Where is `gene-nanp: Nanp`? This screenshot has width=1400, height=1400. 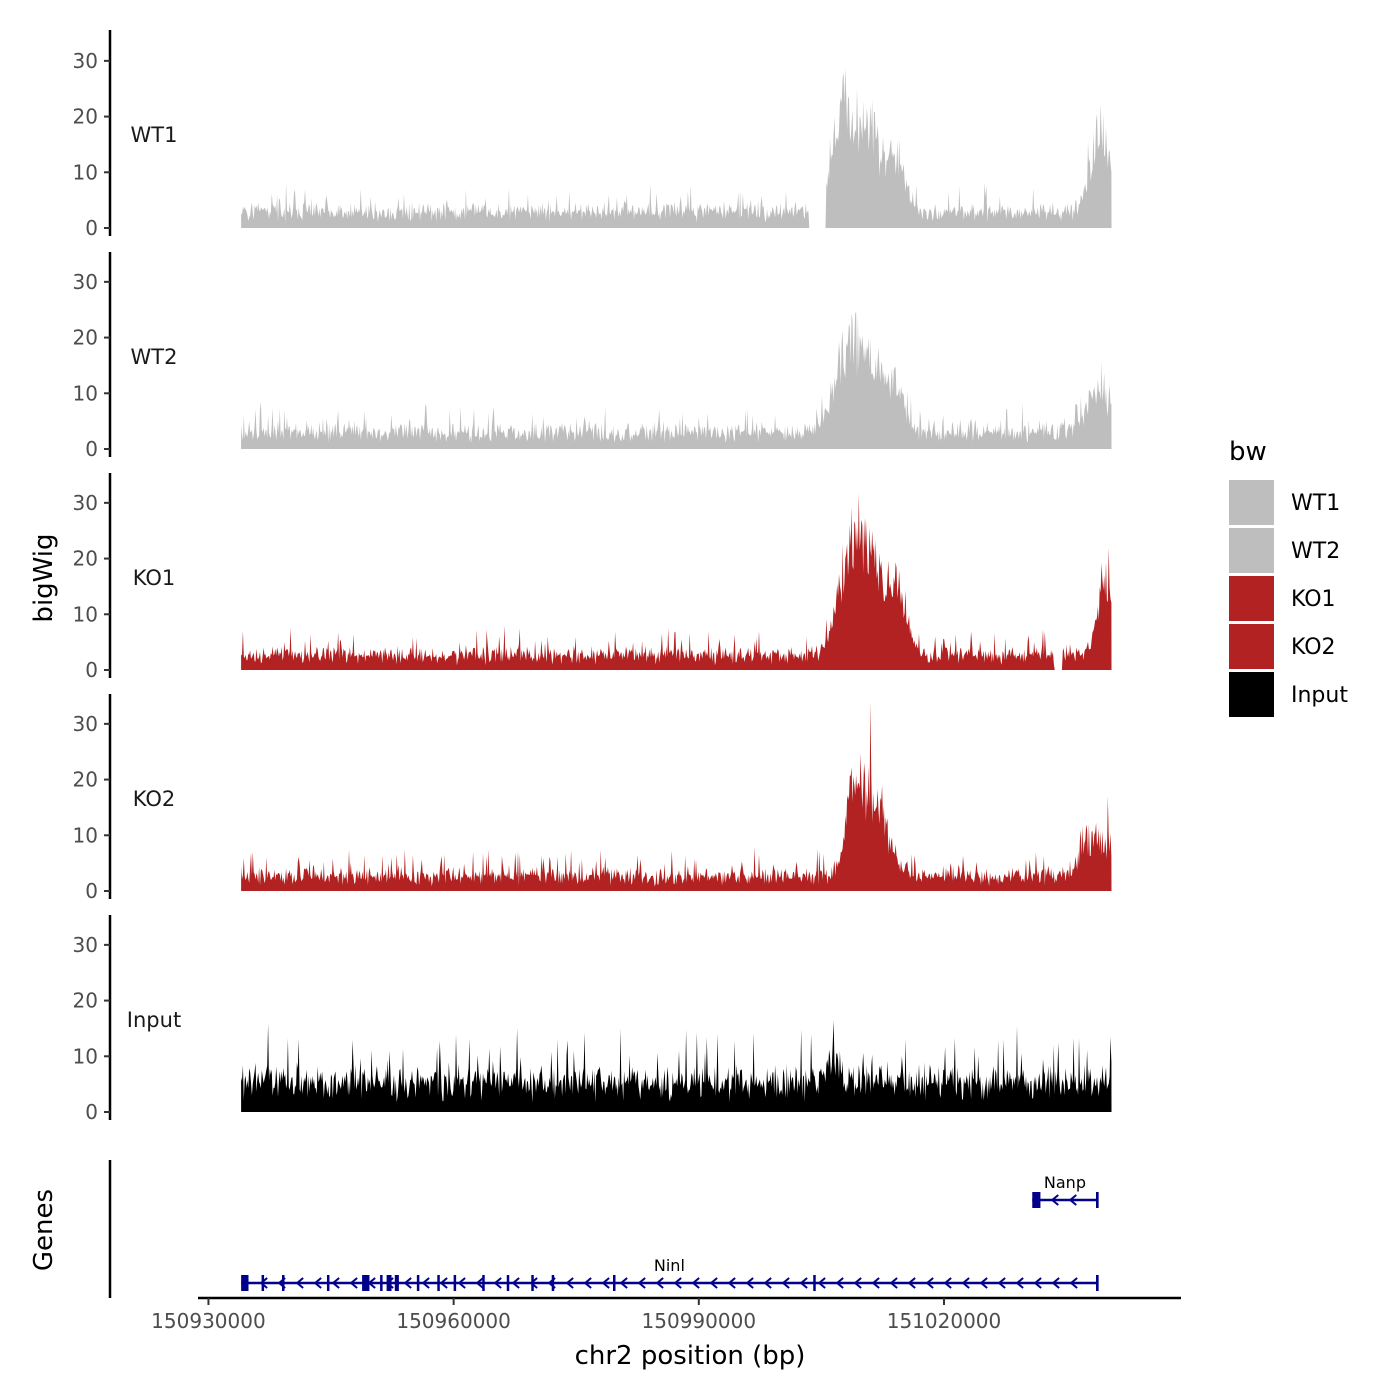 gene-nanp: Nanp is located at coordinates (1065, 1190).